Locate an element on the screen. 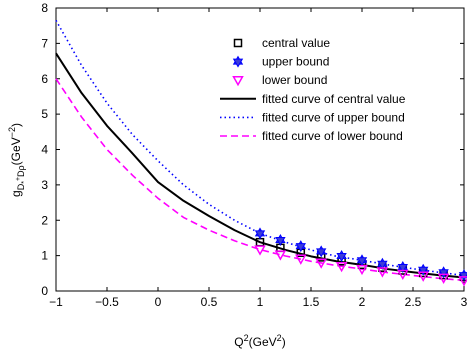 The image size is (467, 358). y-axis-label-rho: ρ is located at coordinates (21, 167).